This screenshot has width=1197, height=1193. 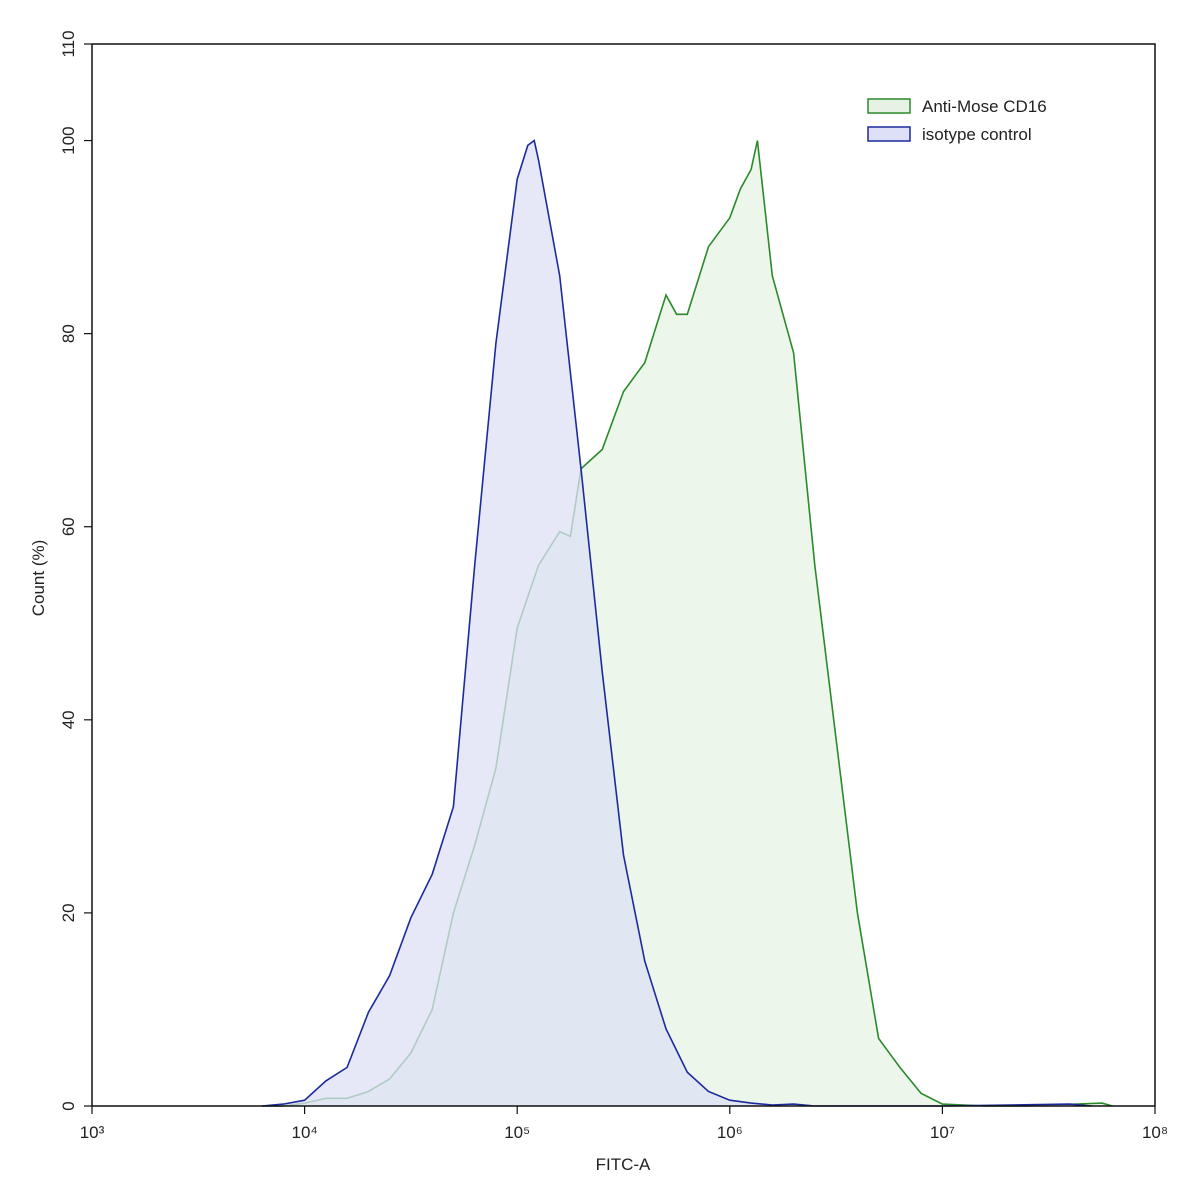 I want to click on x-tick-label: 10⁸, so click(x=1155, y=1132).